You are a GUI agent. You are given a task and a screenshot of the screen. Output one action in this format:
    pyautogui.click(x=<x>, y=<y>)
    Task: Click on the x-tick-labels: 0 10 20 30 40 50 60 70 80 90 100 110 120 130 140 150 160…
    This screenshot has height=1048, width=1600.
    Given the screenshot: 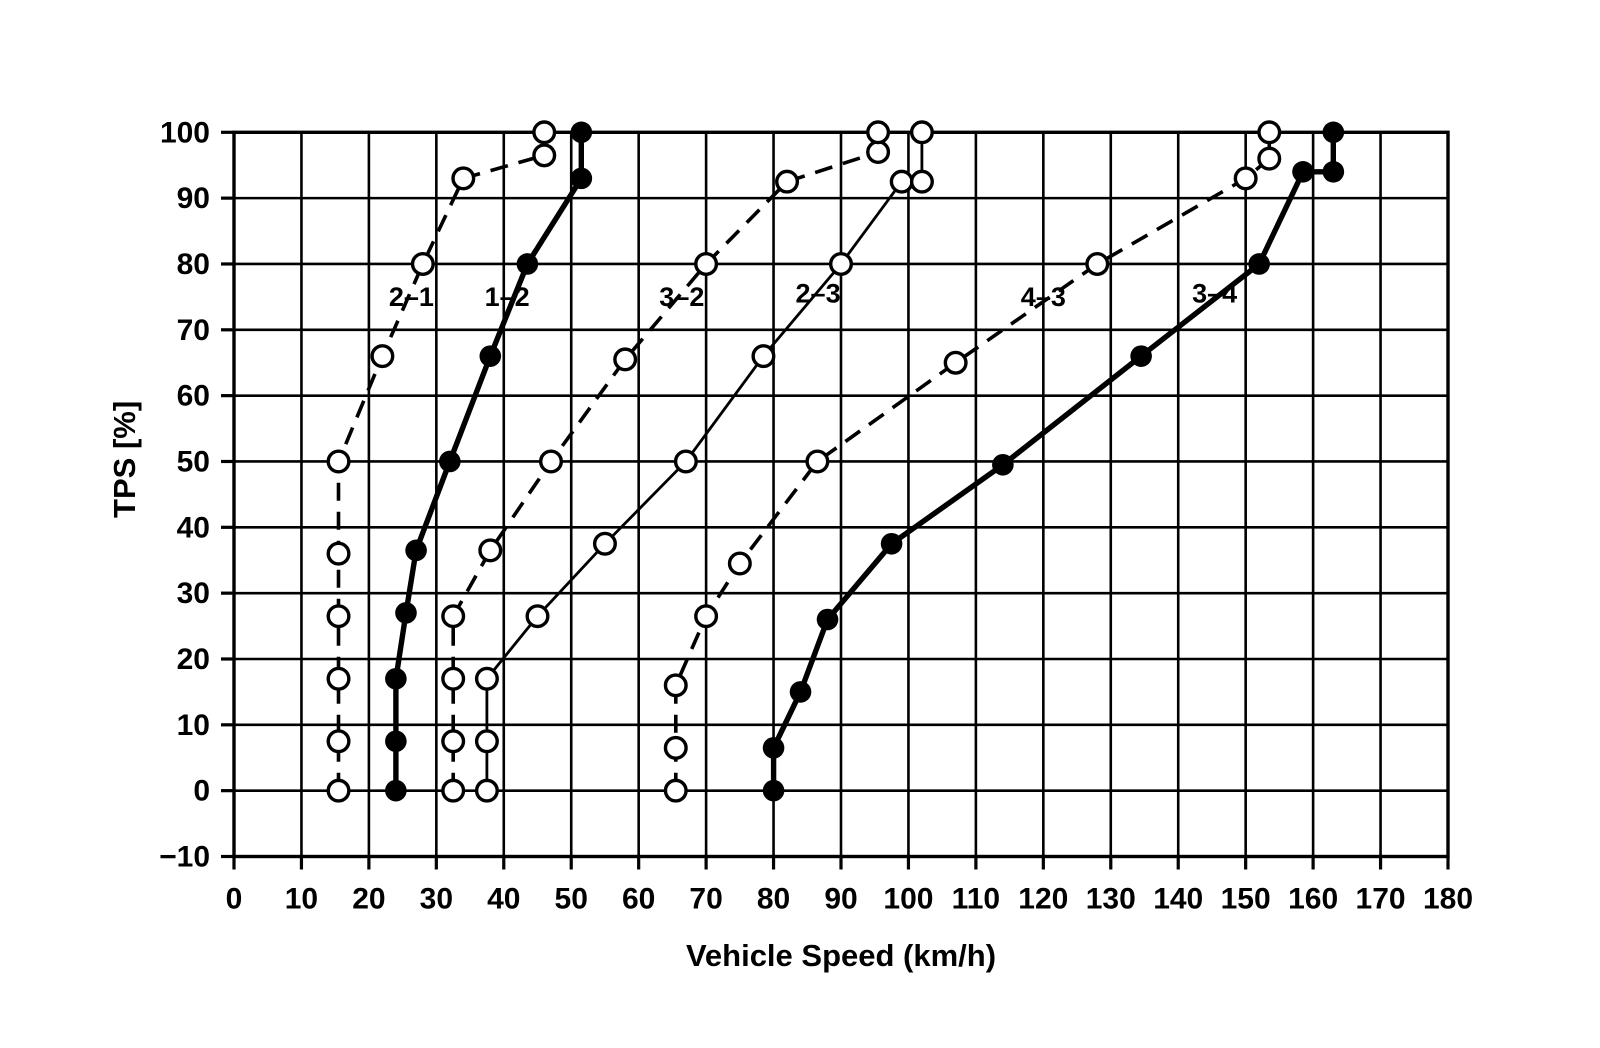 What is the action you would take?
    pyautogui.click(x=849, y=899)
    